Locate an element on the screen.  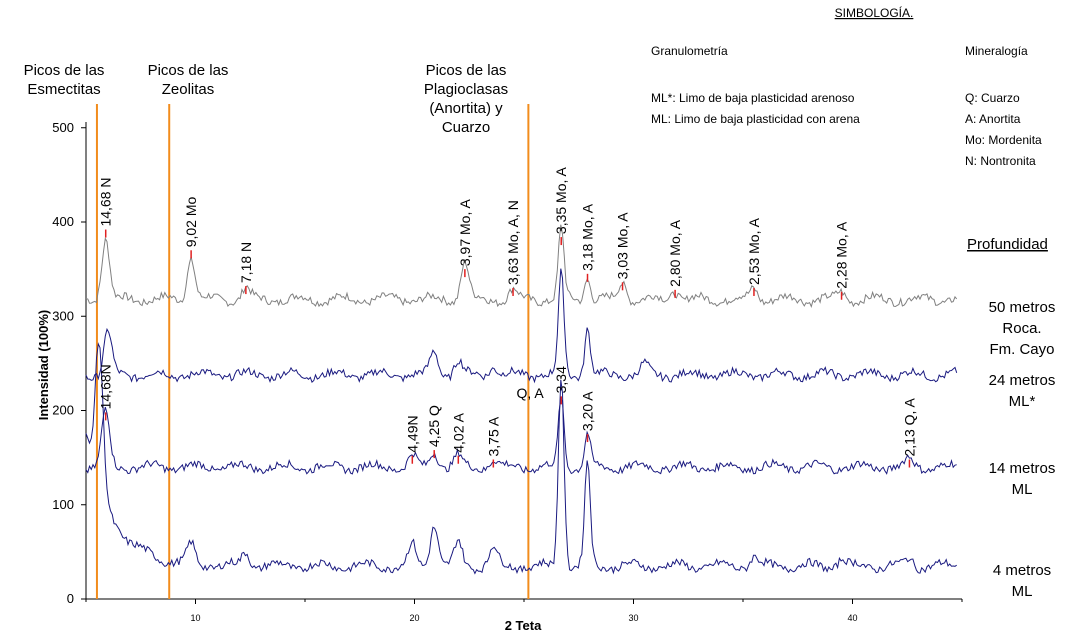
peak-label-14m: 3,20 A is located at coordinates (588, 411).